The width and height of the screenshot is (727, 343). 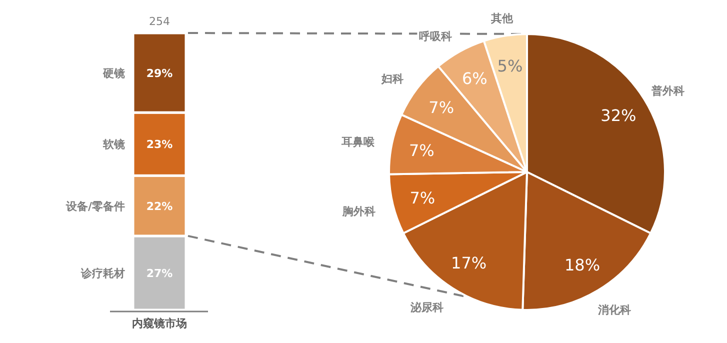 What do you see at coordinates (159, 21) in the screenshot?
I see `text: 254` at bounding box center [159, 21].